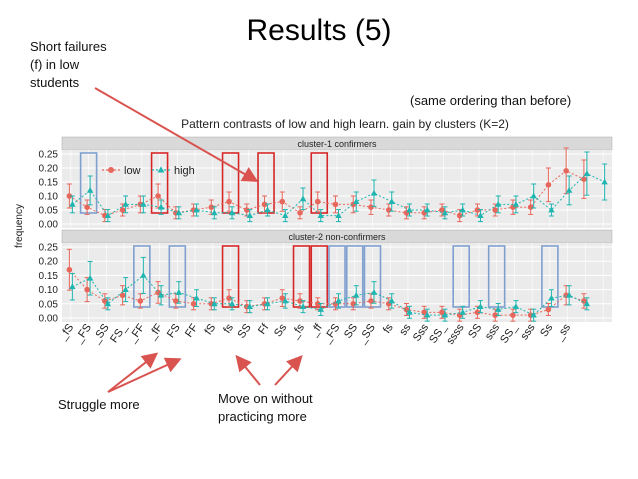  I want to click on annotation-move-on: Move on without practicing more, so click(265, 407).